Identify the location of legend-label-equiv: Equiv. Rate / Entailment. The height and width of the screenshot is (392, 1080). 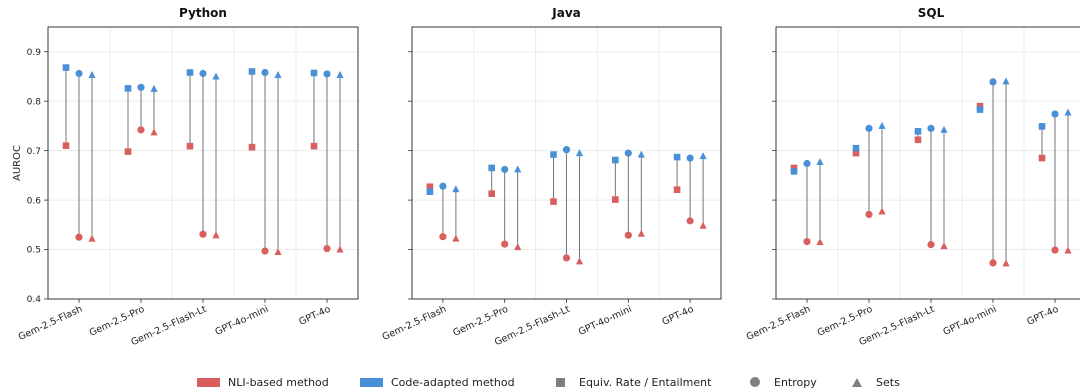
(645, 382).